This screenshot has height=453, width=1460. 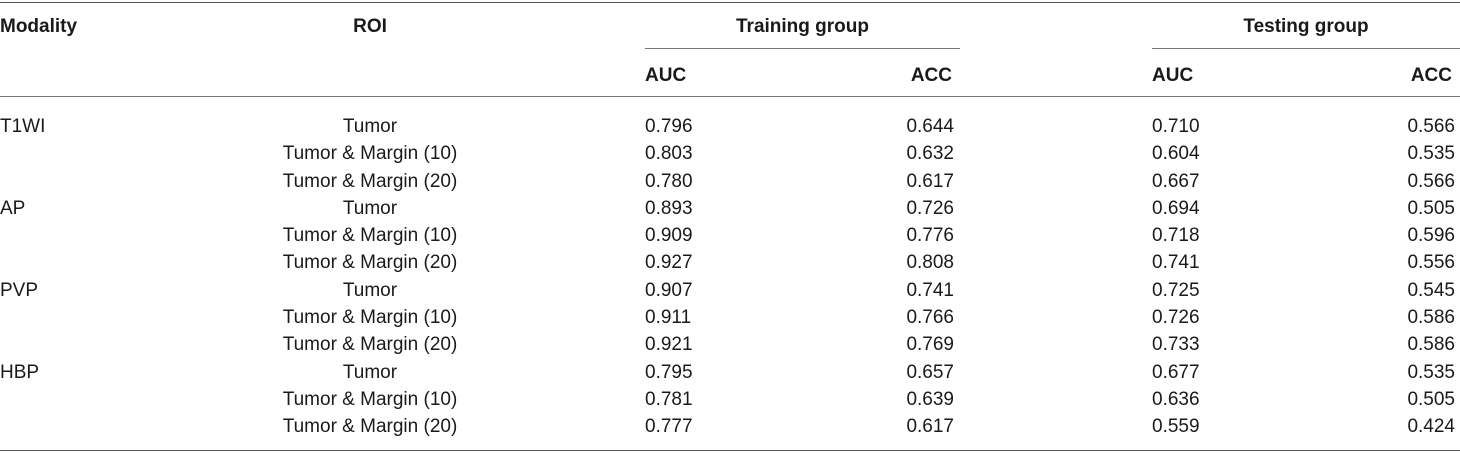 I want to click on table-bottom-rule, so click(x=730, y=450).